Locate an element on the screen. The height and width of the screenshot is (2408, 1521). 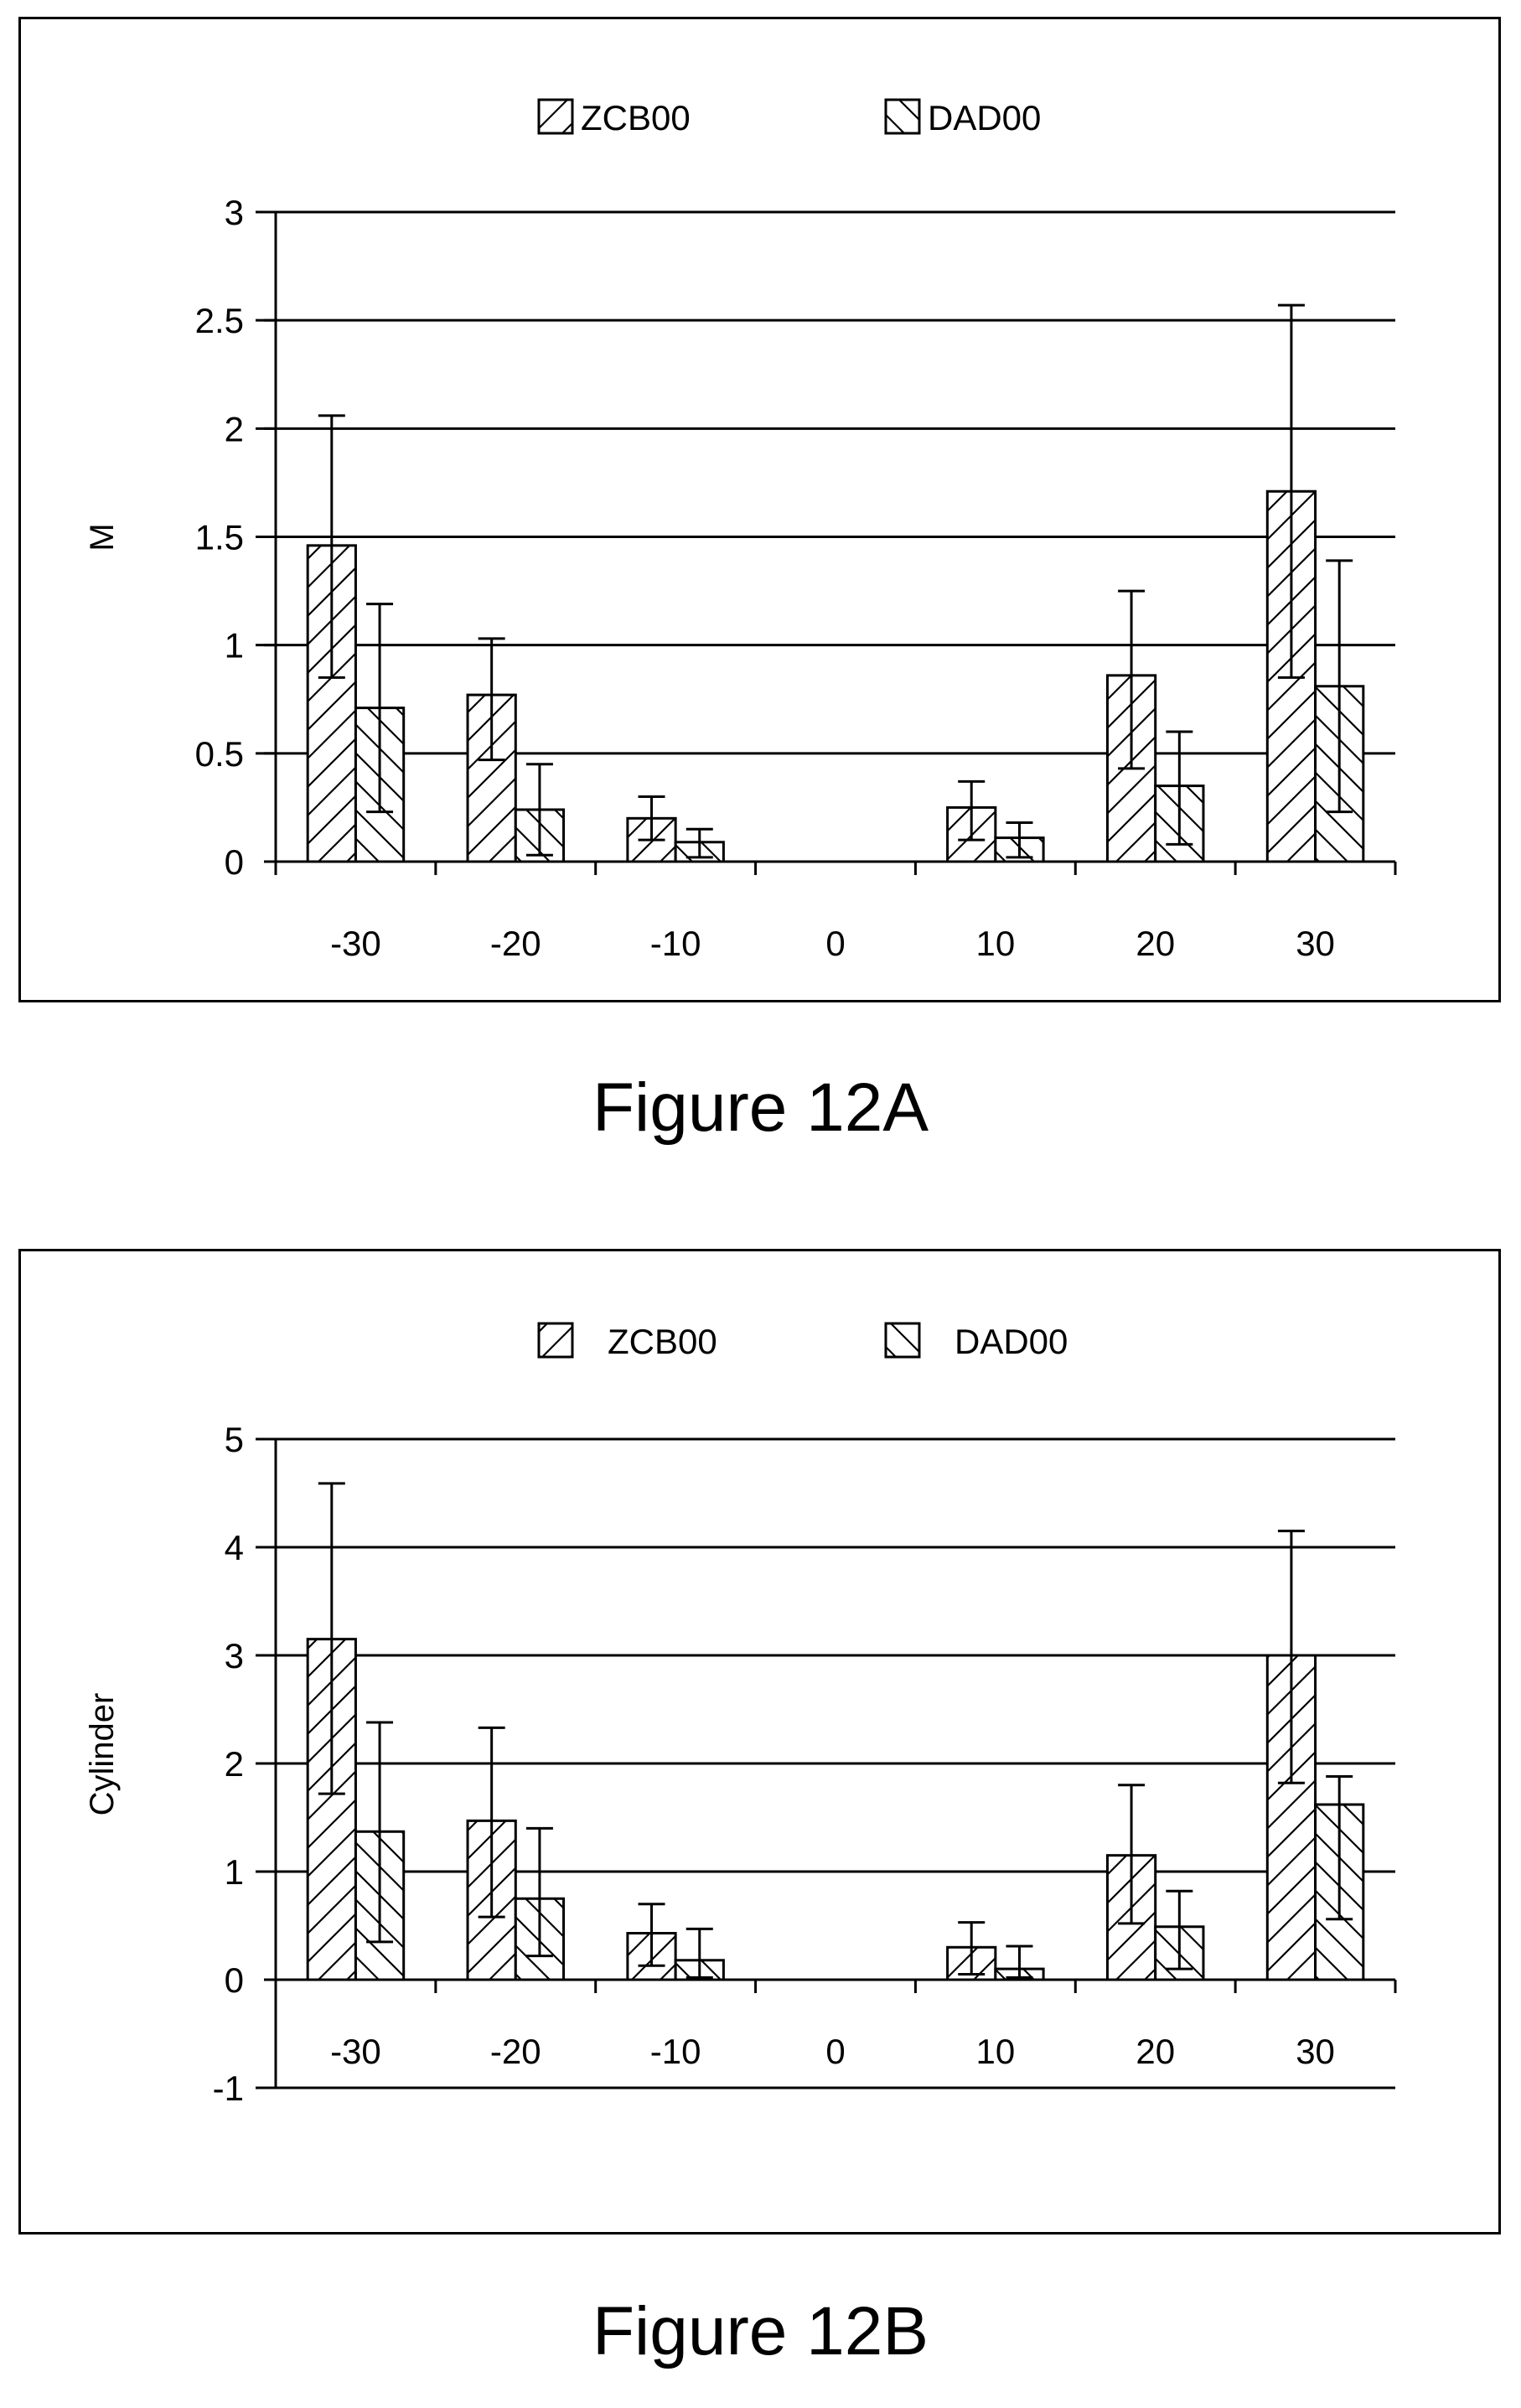
y-tick-label: 1.5 is located at coordinates (220, 537).